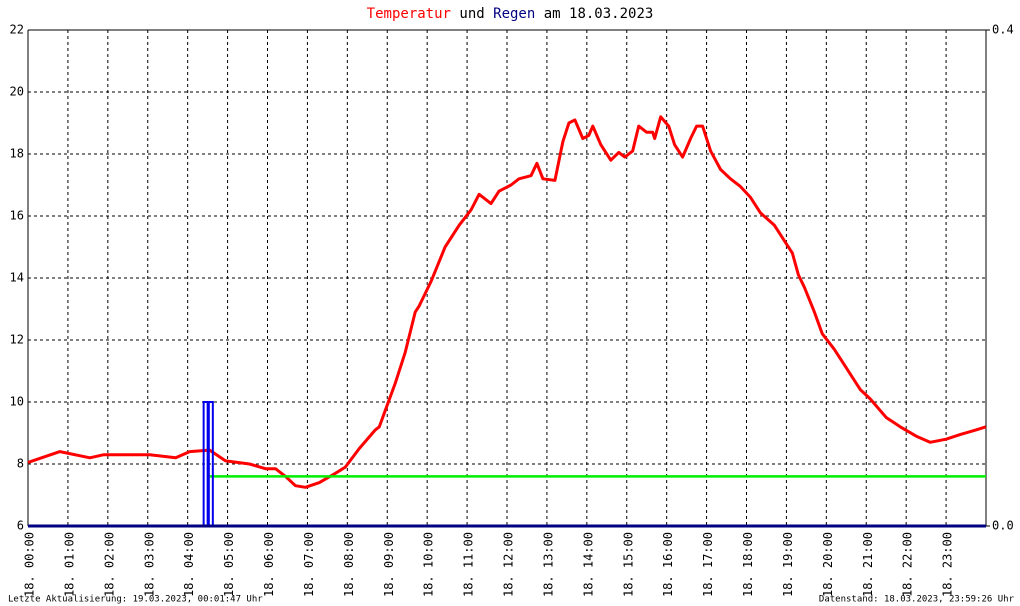  I want to click on y-tick-label: 14, so click(17, 278).